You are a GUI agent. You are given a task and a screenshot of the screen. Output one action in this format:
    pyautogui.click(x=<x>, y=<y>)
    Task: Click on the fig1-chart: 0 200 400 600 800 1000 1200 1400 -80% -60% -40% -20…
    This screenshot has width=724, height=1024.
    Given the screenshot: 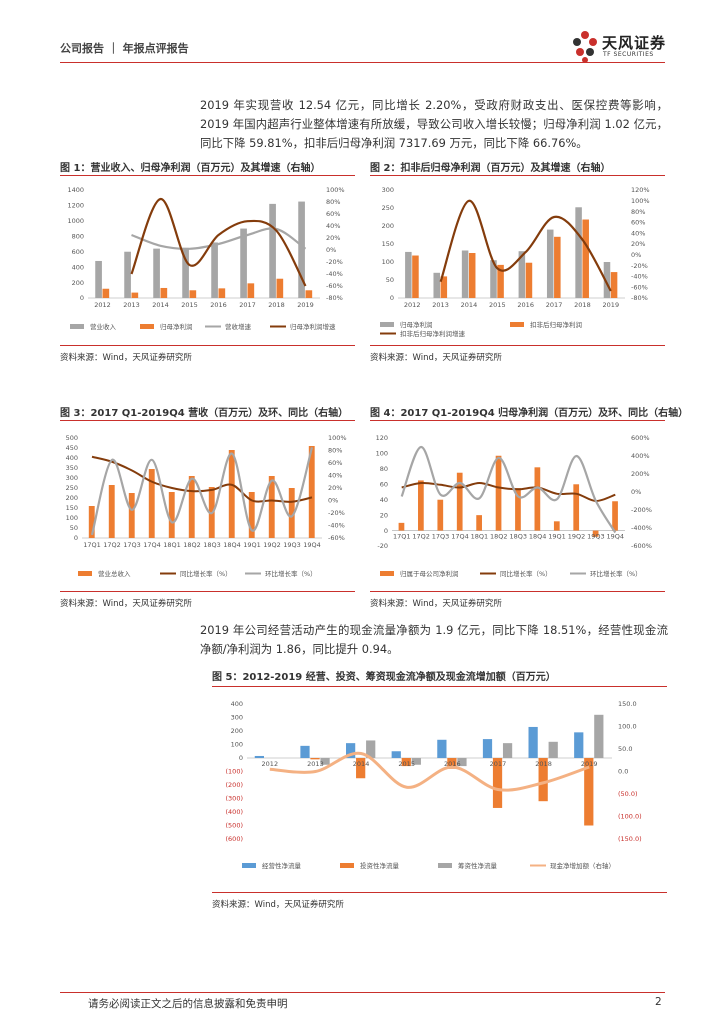 What is the action you would take?
    pyautogui.click(x=206, y=258)
    